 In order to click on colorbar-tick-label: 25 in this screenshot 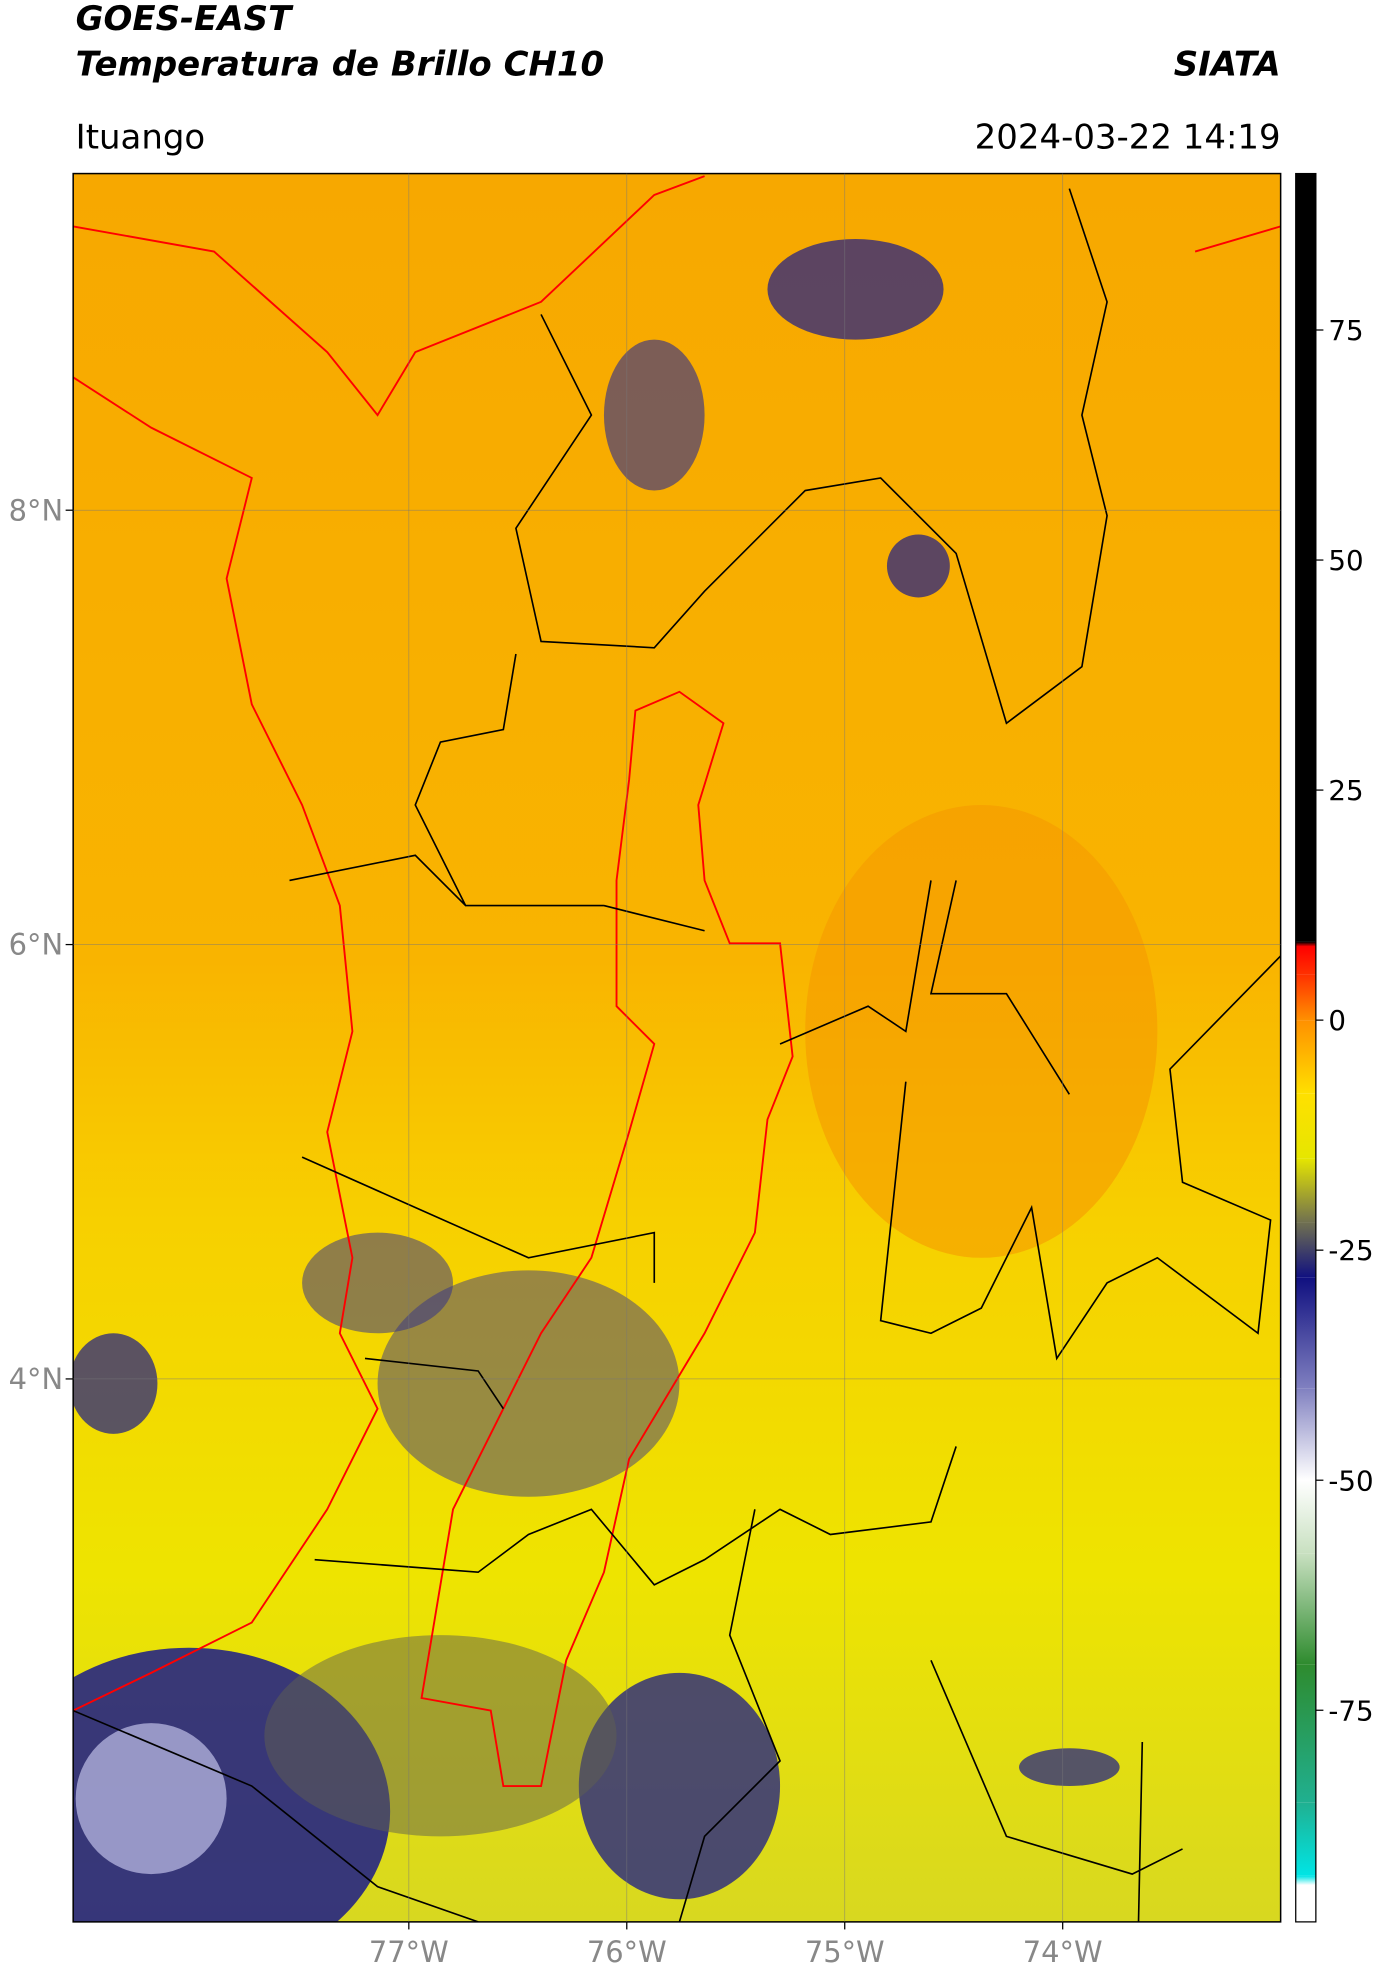, I will do `click(1345, 790)`.